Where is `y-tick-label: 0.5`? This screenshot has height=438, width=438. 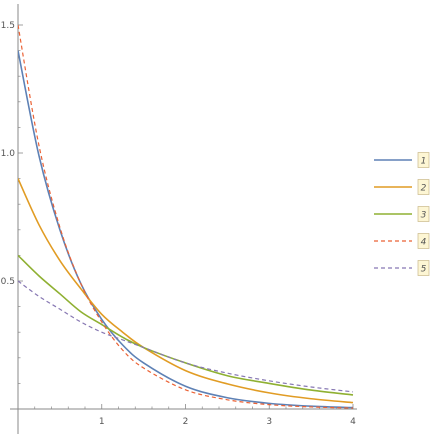
y-tick-label: 0.5 is located at coordinates (8, 282).